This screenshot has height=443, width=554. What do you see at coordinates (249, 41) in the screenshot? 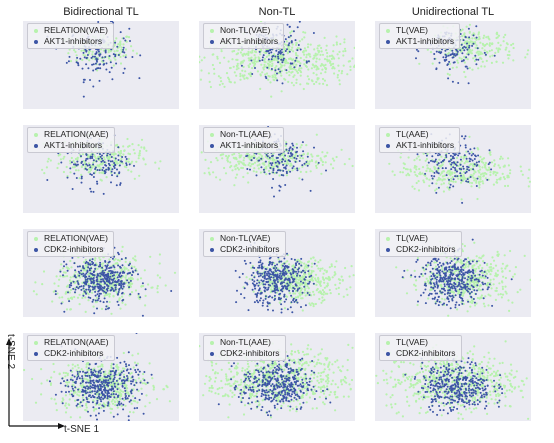
I see `legend-label: AKT1-inhibitors` at bounding box center [249, 41].